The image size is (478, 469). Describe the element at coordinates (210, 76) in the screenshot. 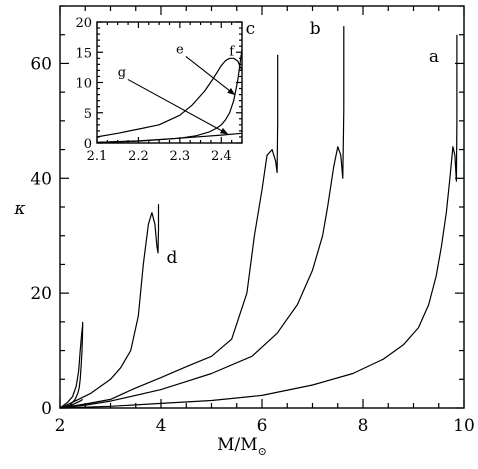

I see `inset-arrow-e` at that location.